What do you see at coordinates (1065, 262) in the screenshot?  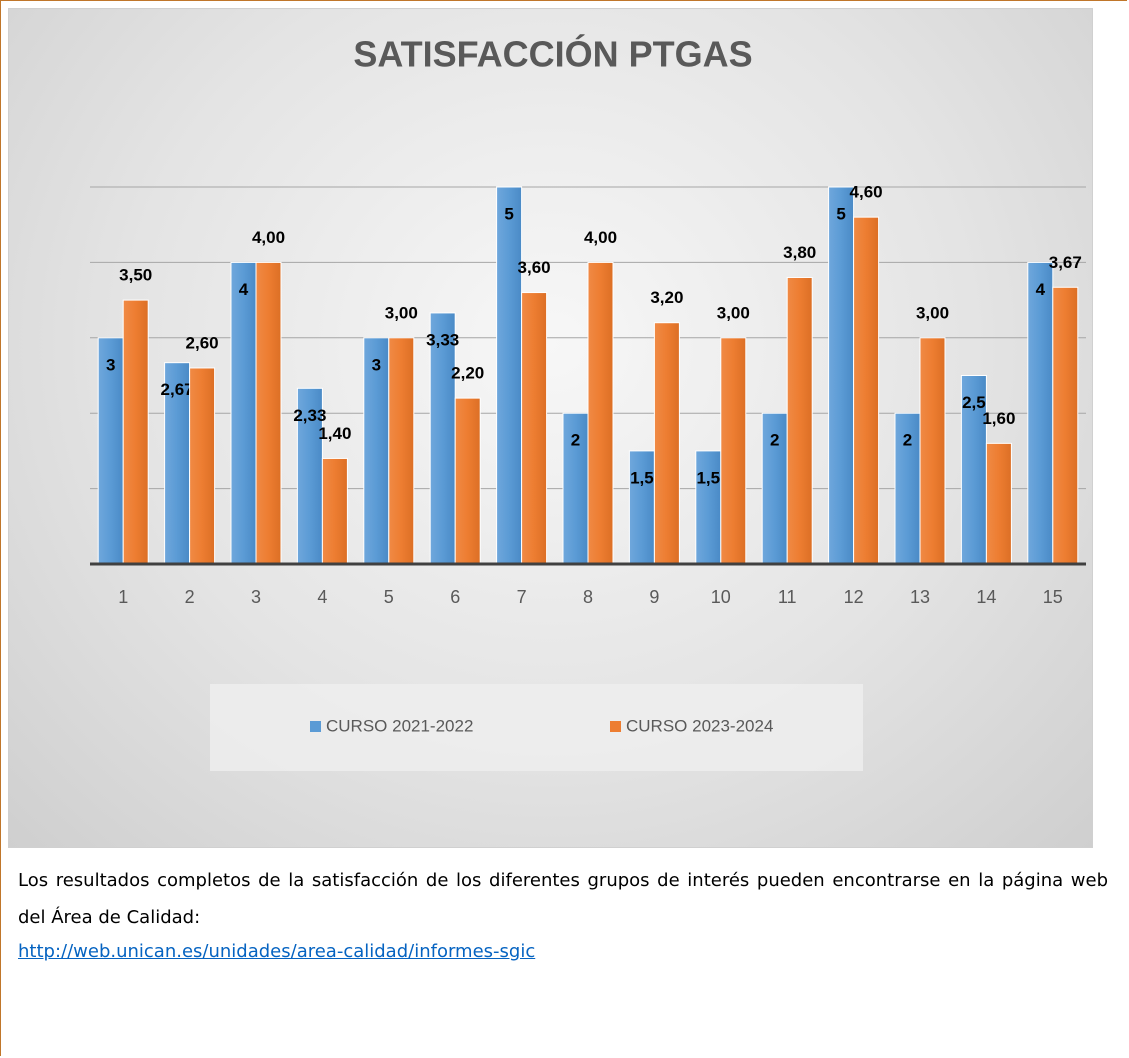 I see `data-label: 3,67` at bounding box center [1065, 262].